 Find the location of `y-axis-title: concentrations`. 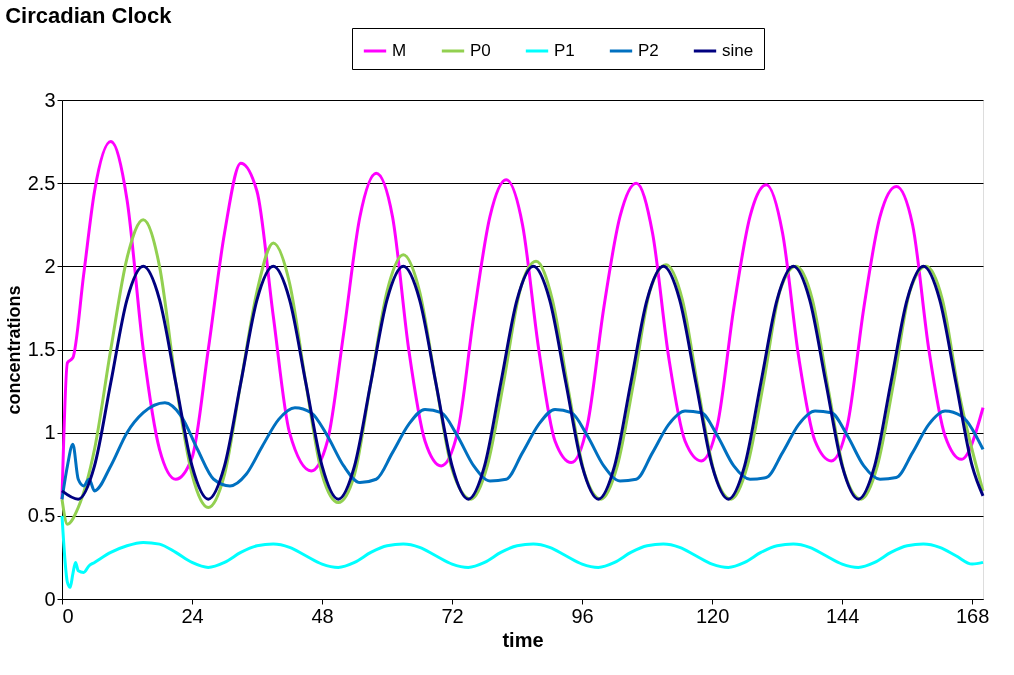

y-axis-title: concentrations is located at coordinates (13, 350).